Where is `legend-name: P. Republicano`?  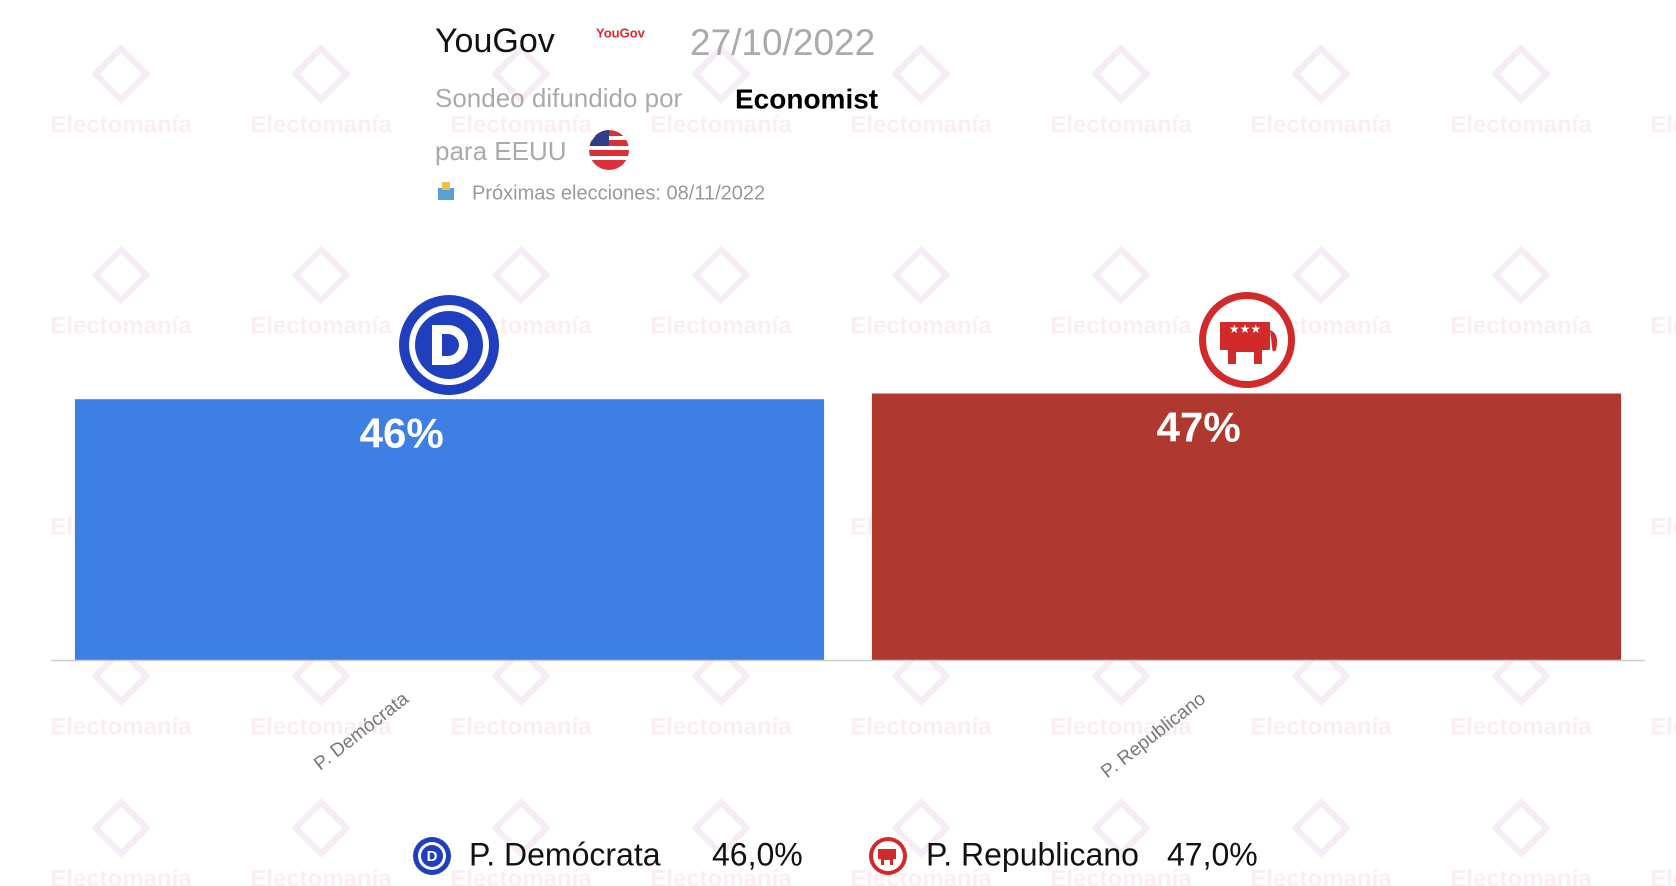
legend-name: P. Republicano is located at coordinates (1032, 854).